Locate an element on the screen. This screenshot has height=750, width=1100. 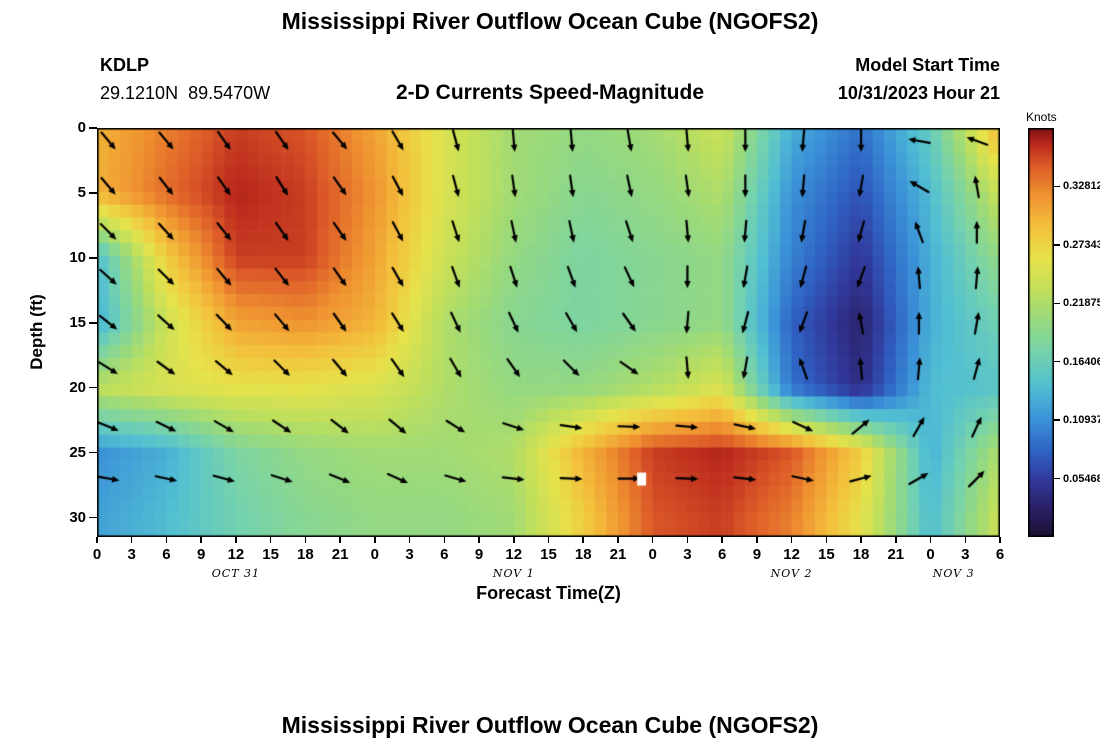
colorbar-tick-label: 0.05468 is located at coordinates (1081, 478).